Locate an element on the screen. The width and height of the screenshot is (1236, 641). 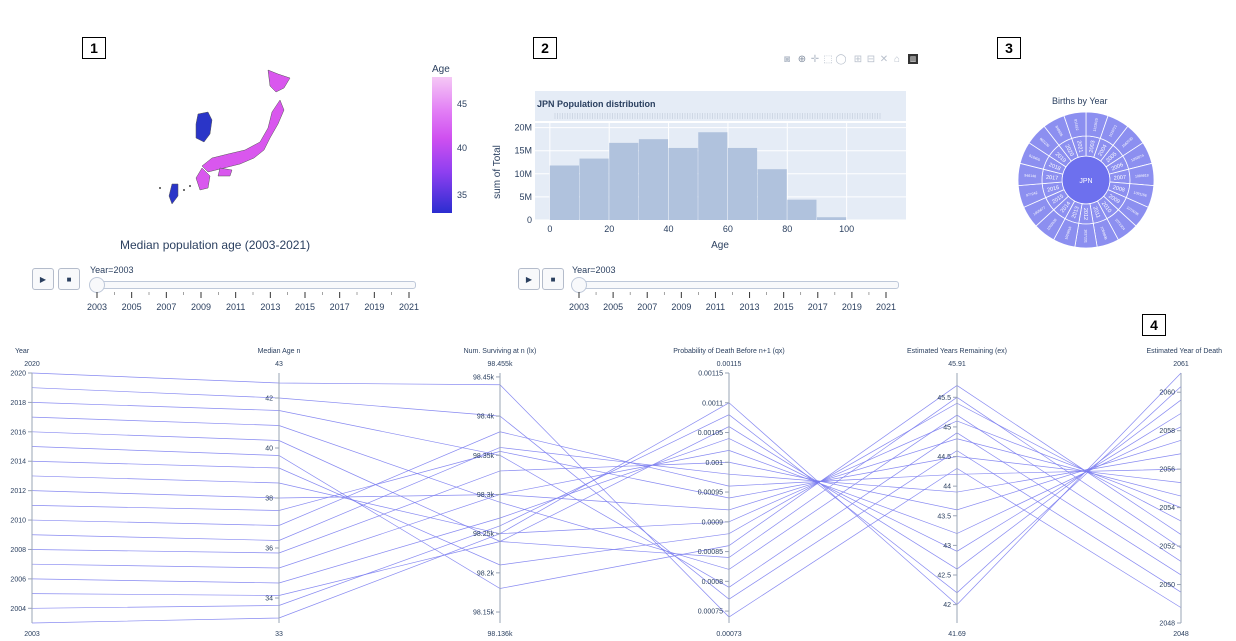
japan-hokkaido-shape is located at coordinates (279, 81).